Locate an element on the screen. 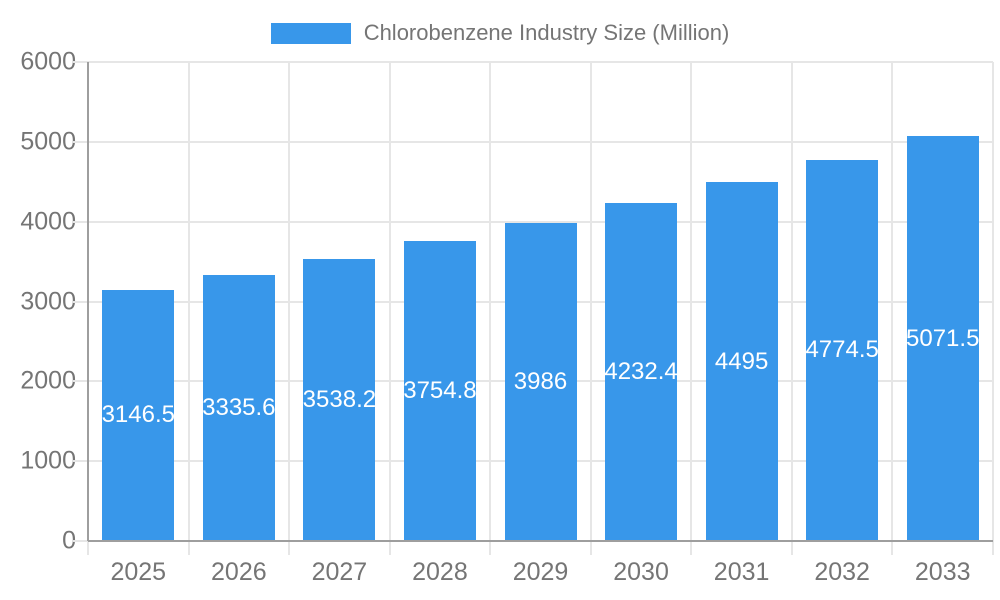  bar-value-label: 4495 is located at coordinates (741, 361).